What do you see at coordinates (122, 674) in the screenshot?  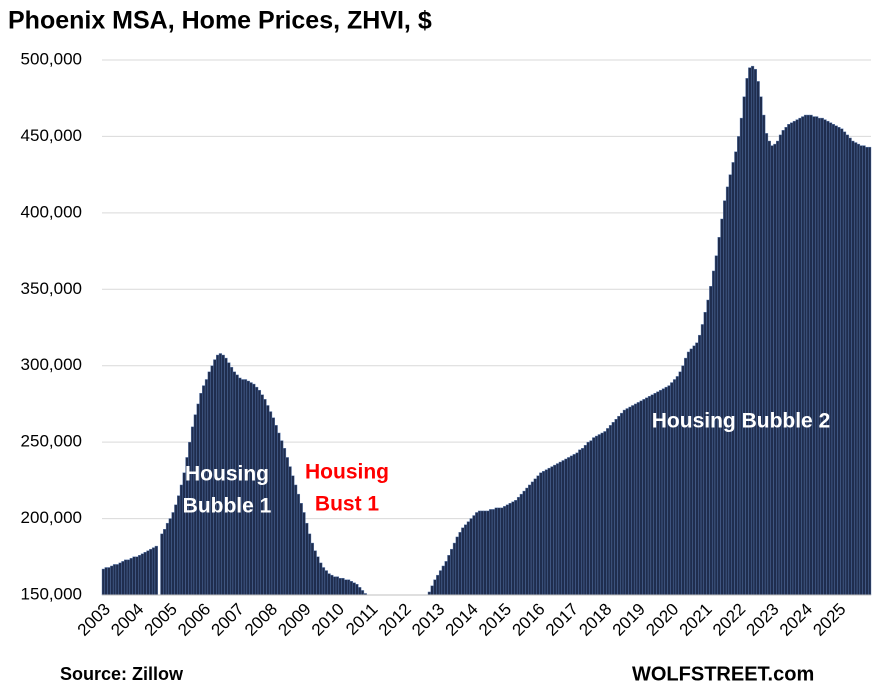 I see `source: Source: Zillow` at bounding box center [122, 674].